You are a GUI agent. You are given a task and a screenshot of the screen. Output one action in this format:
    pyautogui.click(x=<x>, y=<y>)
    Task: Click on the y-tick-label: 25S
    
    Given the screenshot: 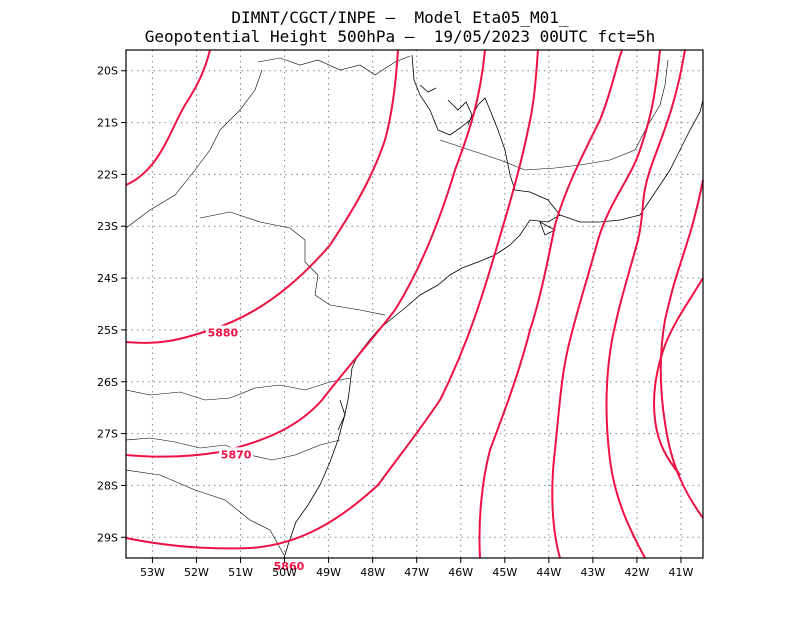 What is the action you would take?
    pyautogui.click(x=107, y=330)
    